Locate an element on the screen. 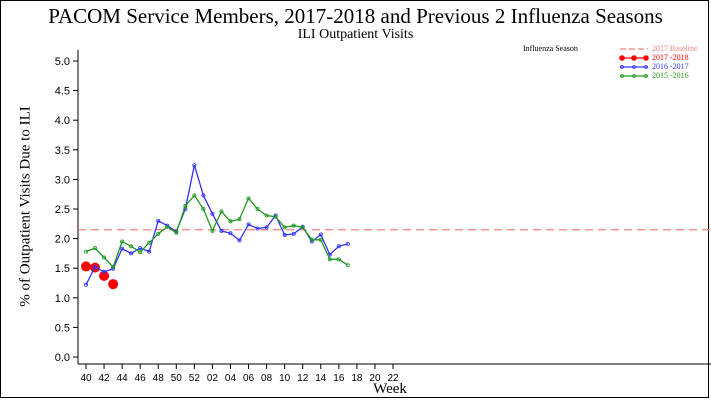  y-tick-label: 2.0 is located at coordinates (62, 240).